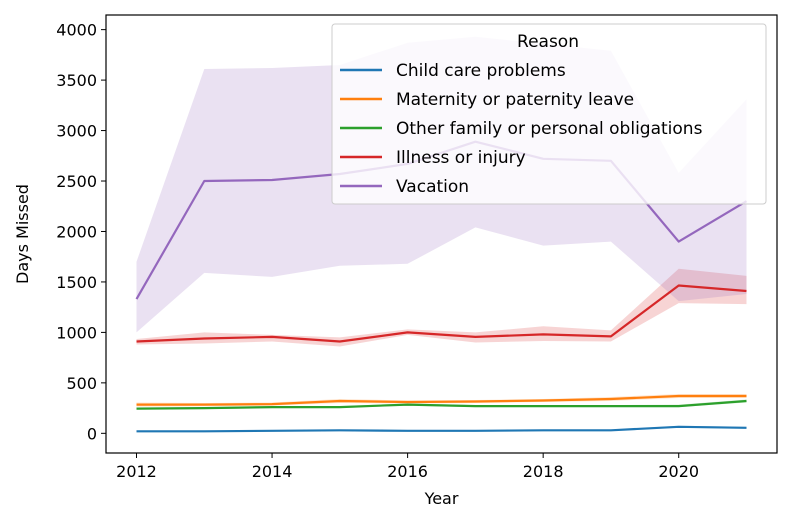 This screenshot has width=790, height=523. I want to click on y-axis-ticks: 0 500 1000 1500 2000 2500 3000 3500 4000, so click(81, 232).